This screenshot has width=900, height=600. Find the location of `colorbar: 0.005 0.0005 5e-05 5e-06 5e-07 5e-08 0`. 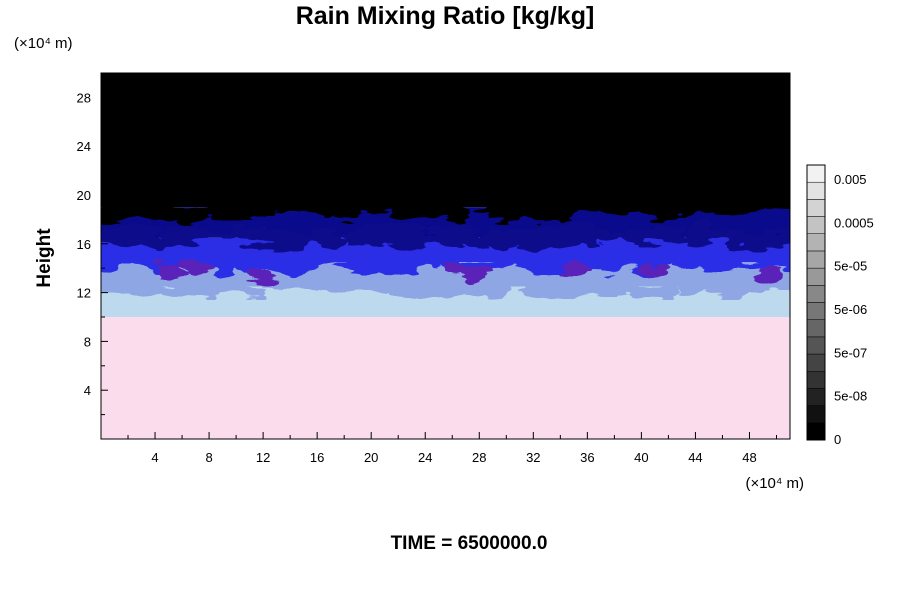

colorbar: 0.005 0.0005 5e-05 5e-06 5e-07 5e-08 0 is located at coordinates (840, 305).